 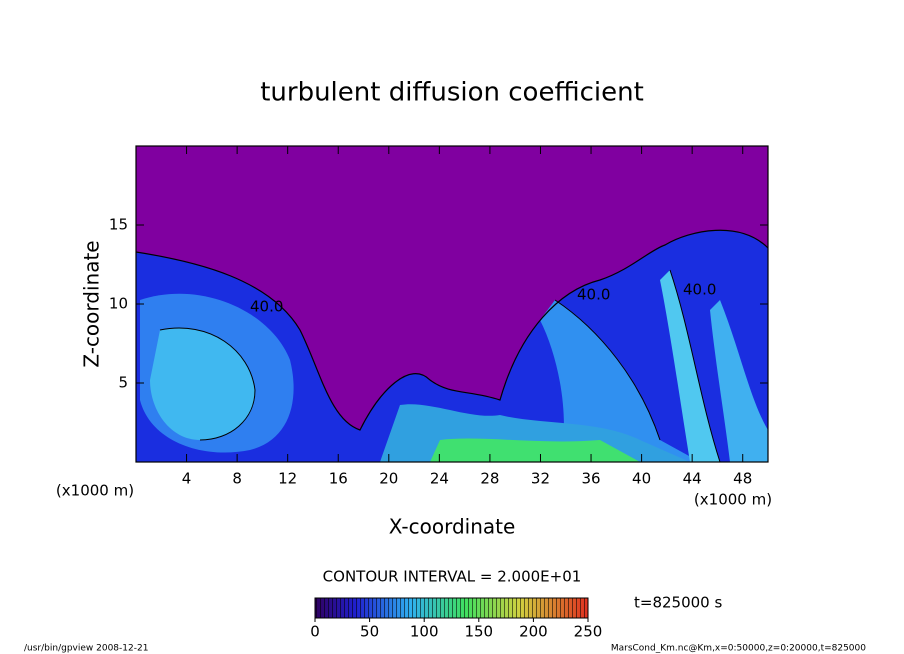 What do you see at coordinates (641, 479) in the screenshot?
I see `x-tick-label: 40` at bounding box center [641, 479].